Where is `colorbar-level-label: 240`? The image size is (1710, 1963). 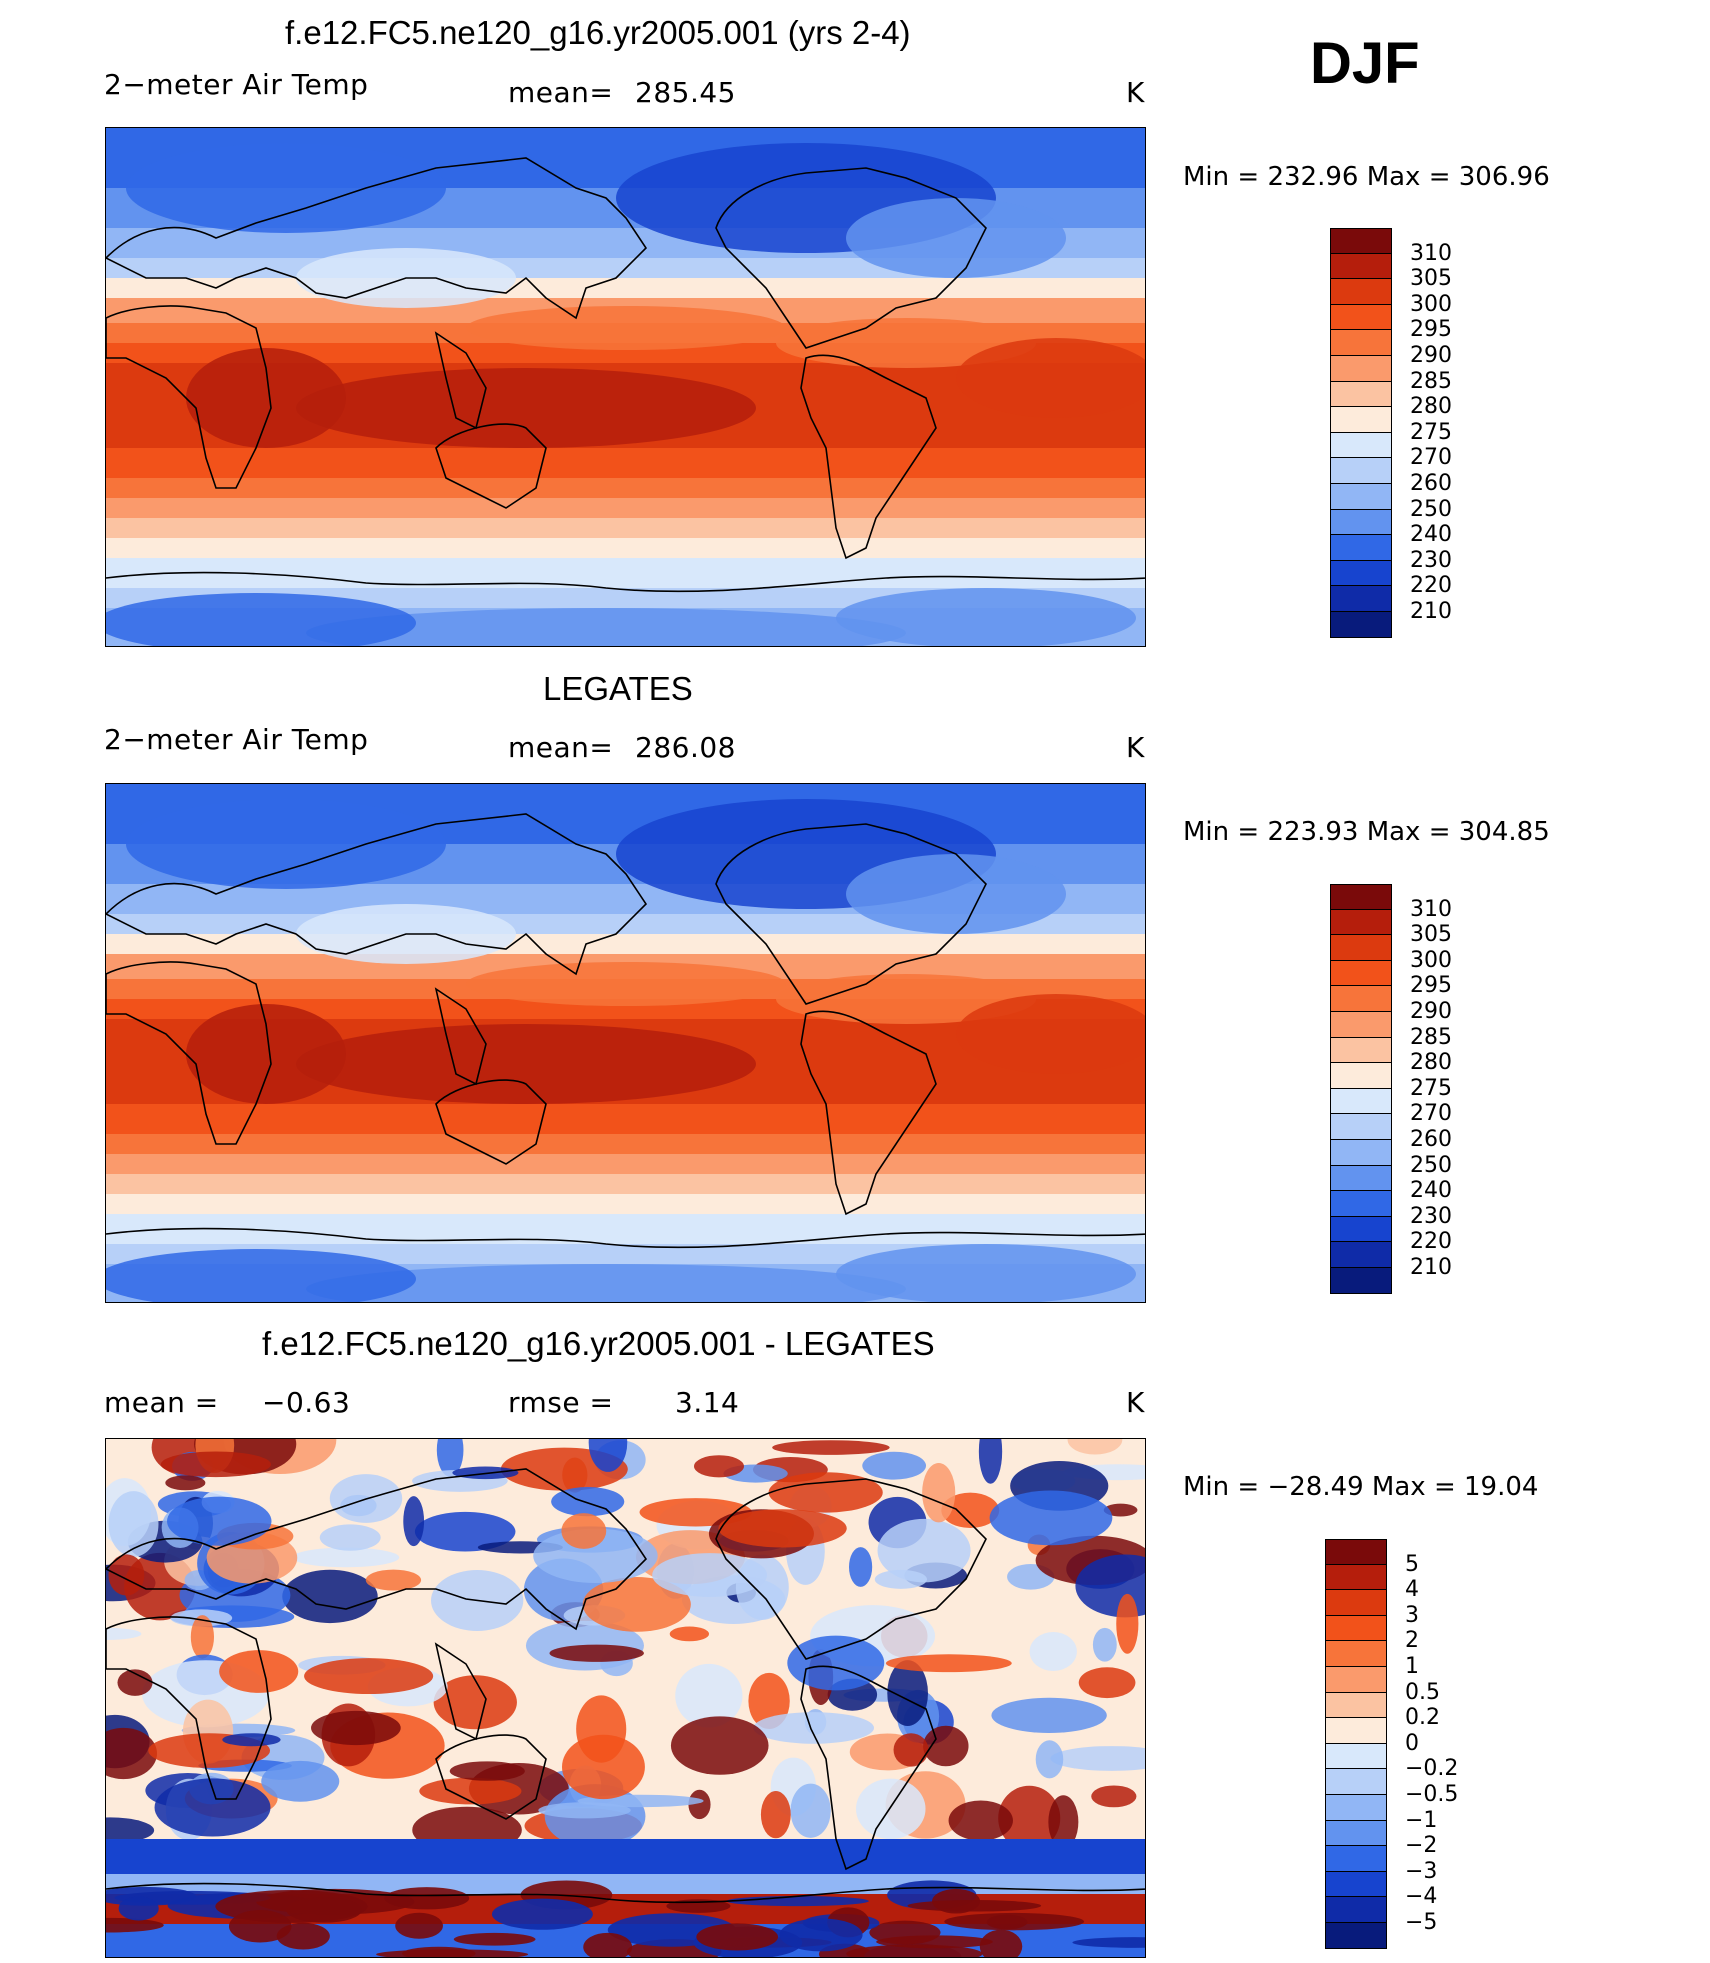
colorbar-level-label: 240 is located at coordinates (1431, 535).